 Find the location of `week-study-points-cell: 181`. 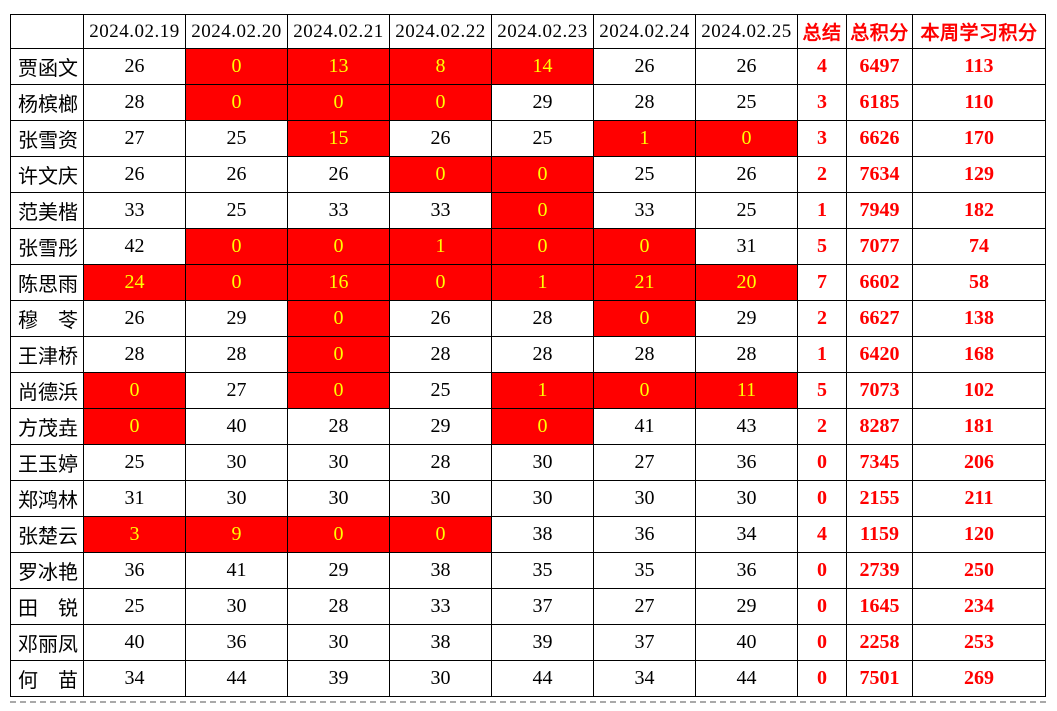

week-study-points-cell: 181 is located at coordinates (979, 426).